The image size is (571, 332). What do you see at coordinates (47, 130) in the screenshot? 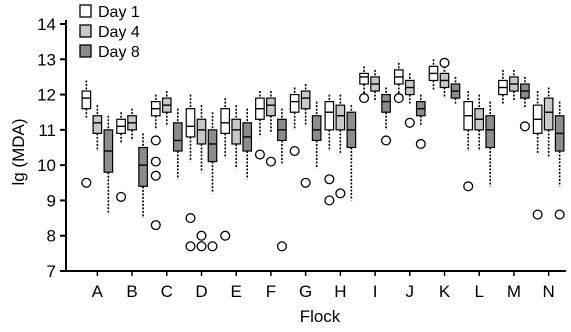
I see `y-tick-label: 11` at bounding box center [47, 130].